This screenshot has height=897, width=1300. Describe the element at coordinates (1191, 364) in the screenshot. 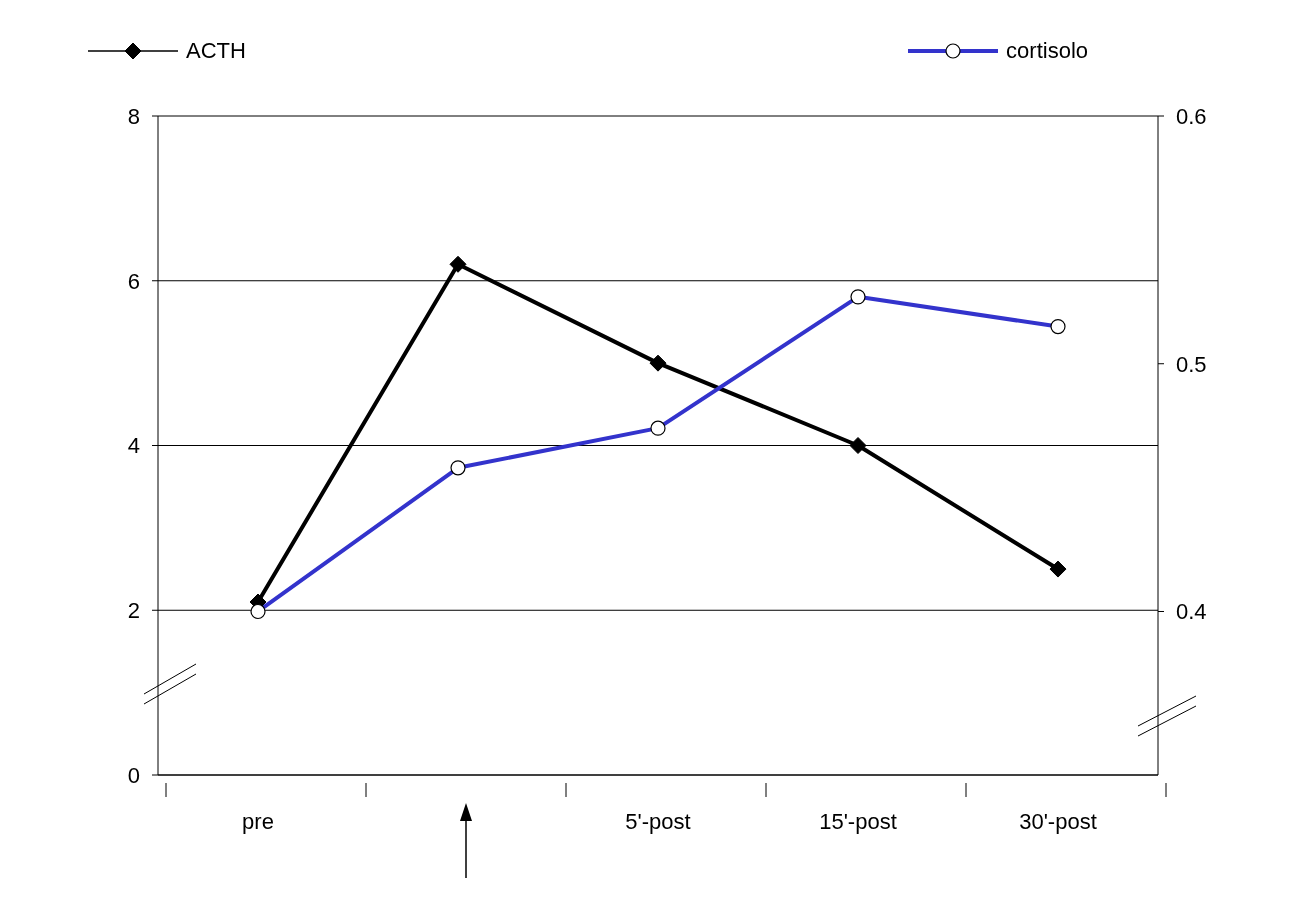

I see `y2-tick-label: 0.5` at that location.